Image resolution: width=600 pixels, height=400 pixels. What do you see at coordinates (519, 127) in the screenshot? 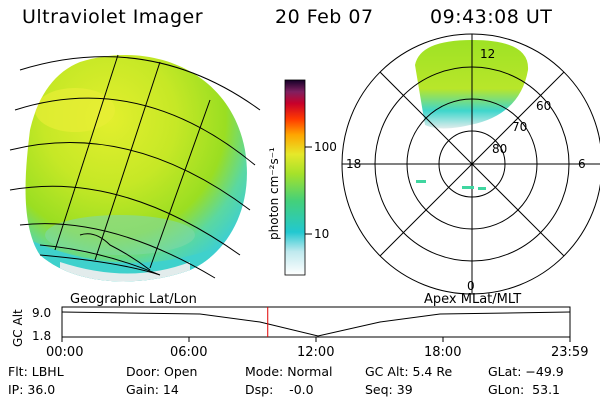
I see `mlat-label-70: 70` at bounding box center [519, 127].